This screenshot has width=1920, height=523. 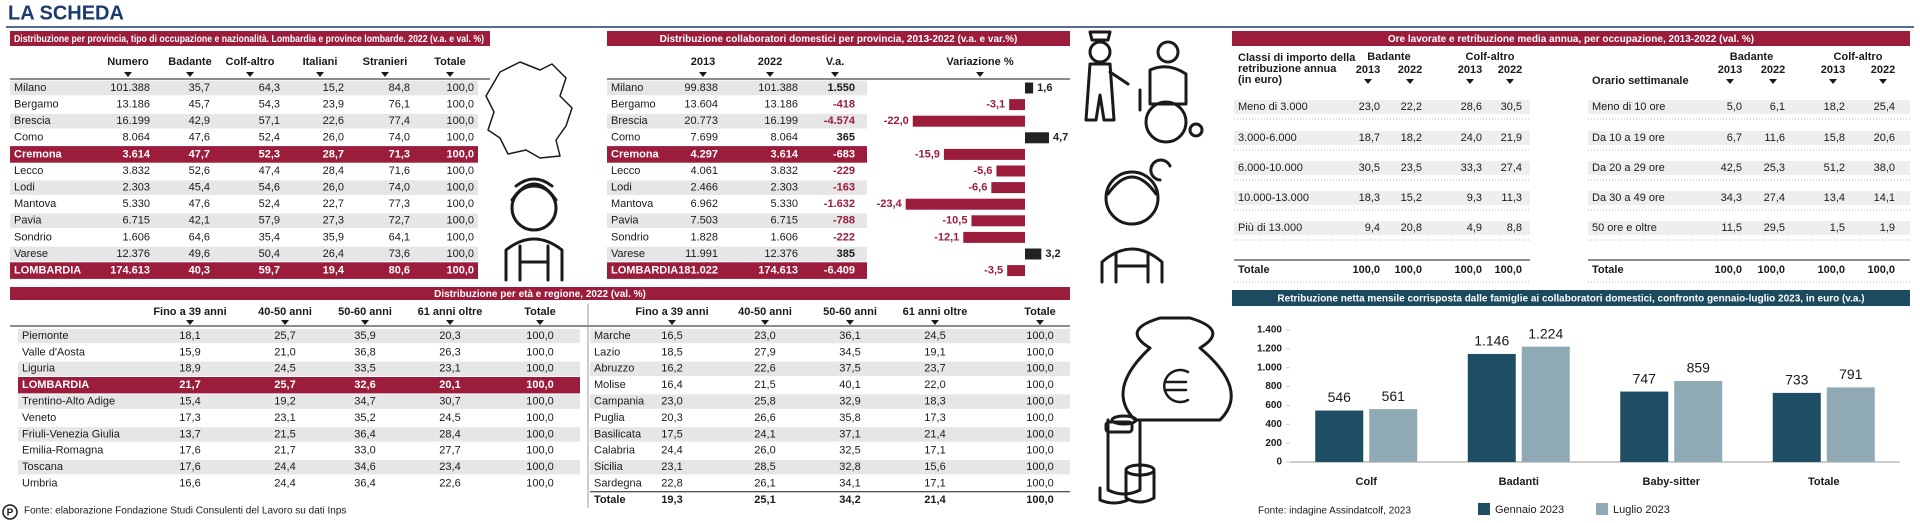 I want to click on y-tick-label: 1.200, so click(x=1269, y=348).